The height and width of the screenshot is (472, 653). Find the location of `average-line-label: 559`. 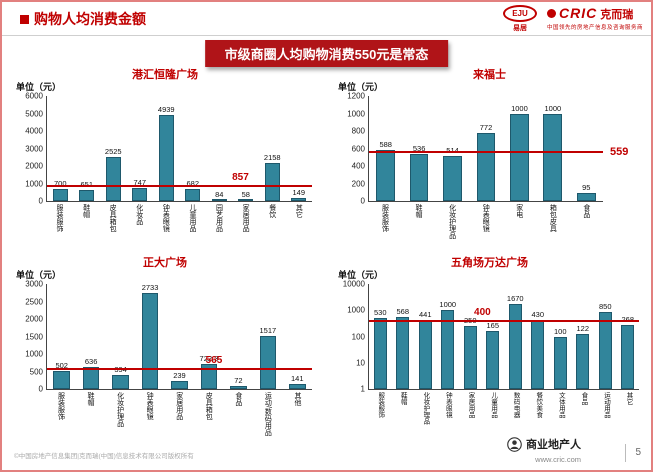

average-line-label: 559 is located at coordinates (619, 152).